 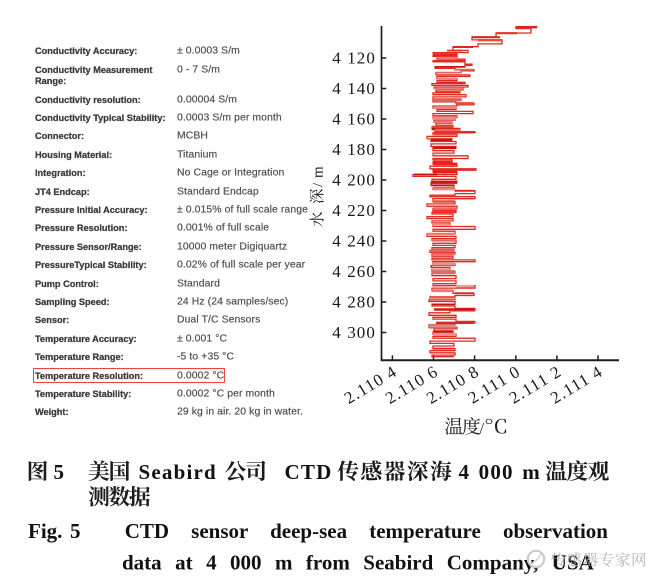 I want to click on svg-text: 4 200, so click(x=354, y=180).